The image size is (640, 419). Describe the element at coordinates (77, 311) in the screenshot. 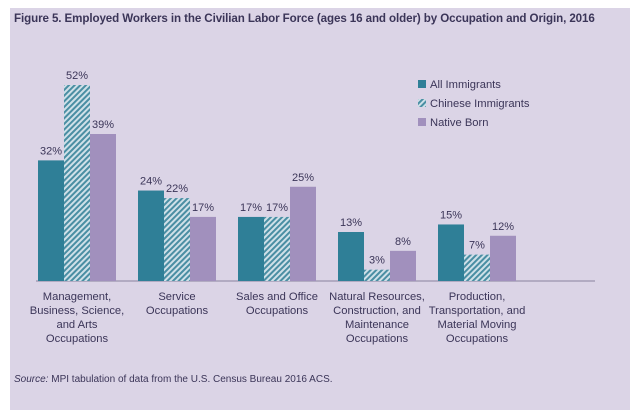

I see `category-label: Business, Science,` at that location.